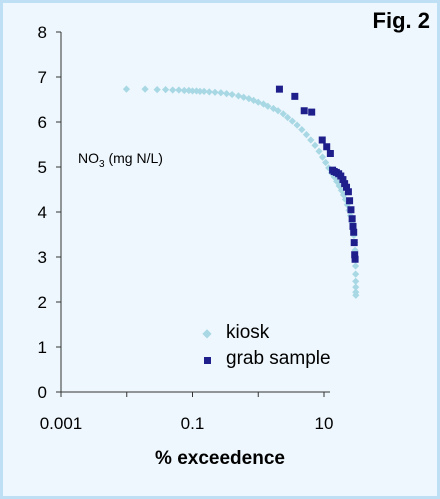 Image resolution: width=440 pixels, height=499 pixels. I want to click on y-tick-label: 7, so click(42, 77).